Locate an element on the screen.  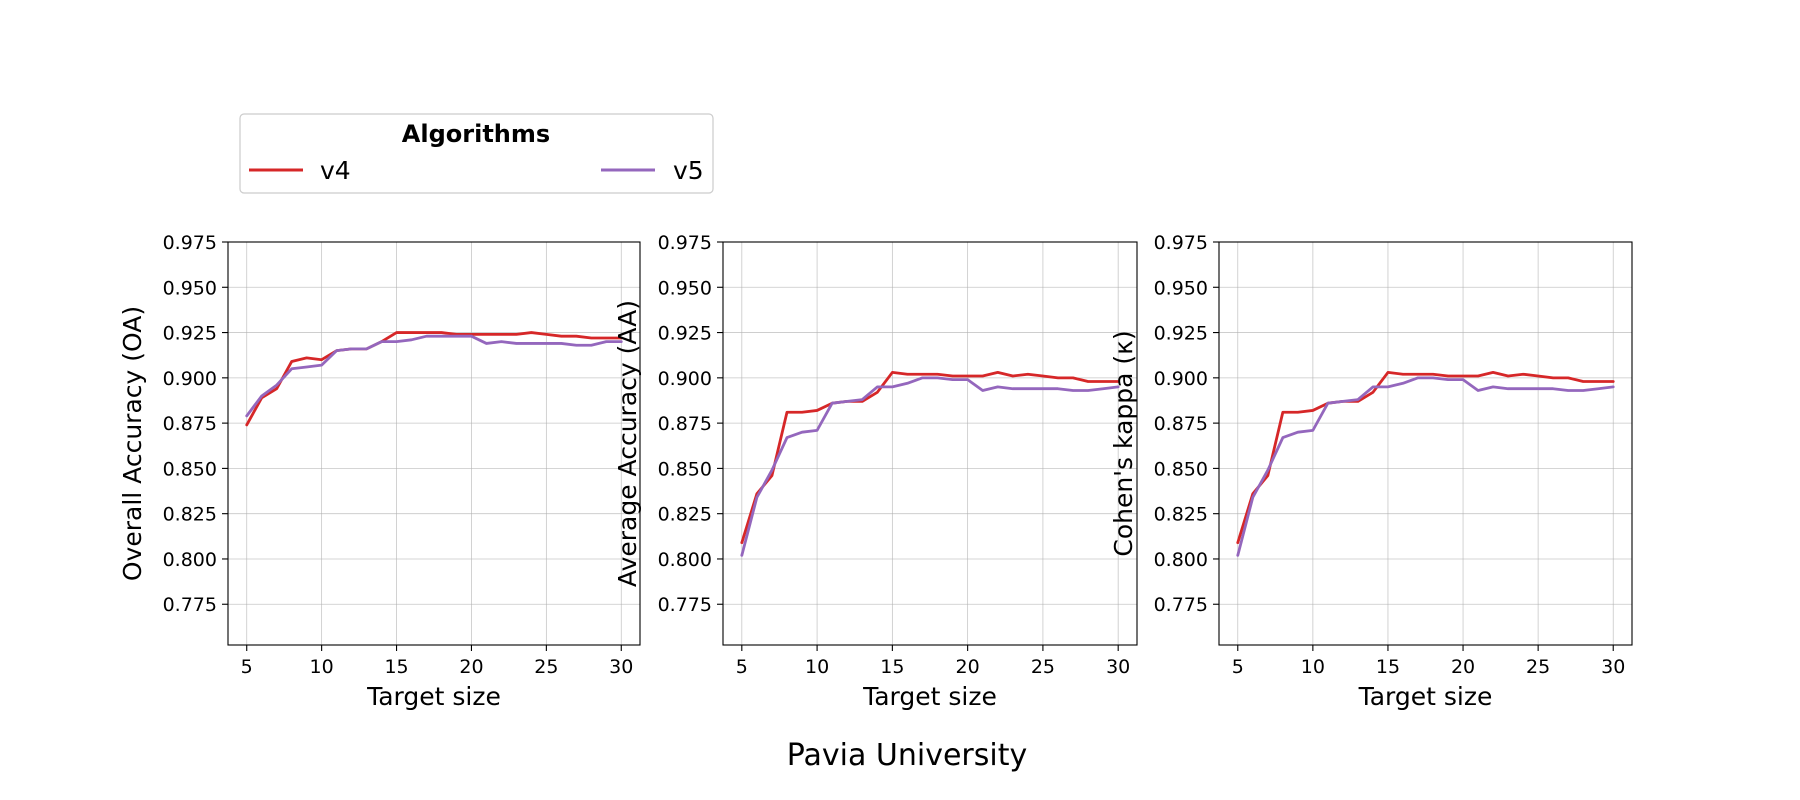
y-axis-label-cohens-kappa: Cohen's kappa (κ) is located at coordinates (1123, 443).